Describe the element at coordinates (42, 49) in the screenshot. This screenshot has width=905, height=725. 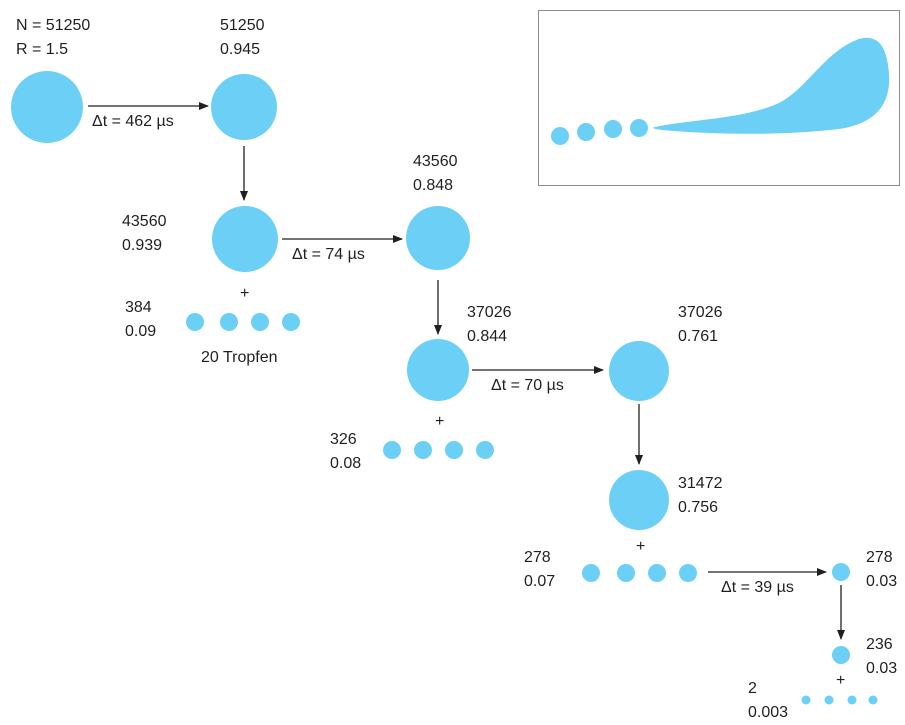
I see `drop-radius: R = 1.5` at that location.